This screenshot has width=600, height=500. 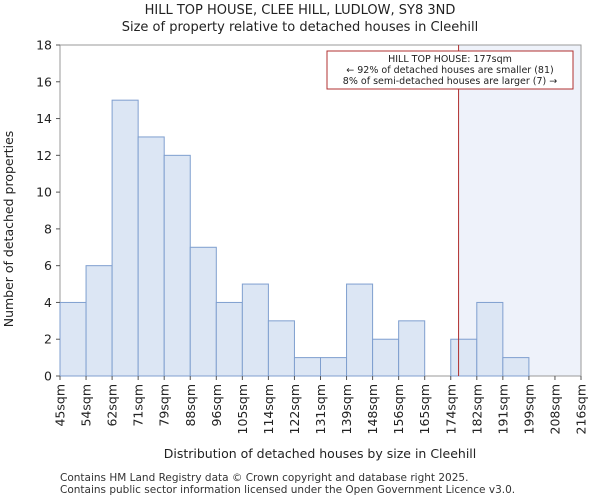 I want to click on x-tick-label: 54sqm, so click(x=86, y=405).